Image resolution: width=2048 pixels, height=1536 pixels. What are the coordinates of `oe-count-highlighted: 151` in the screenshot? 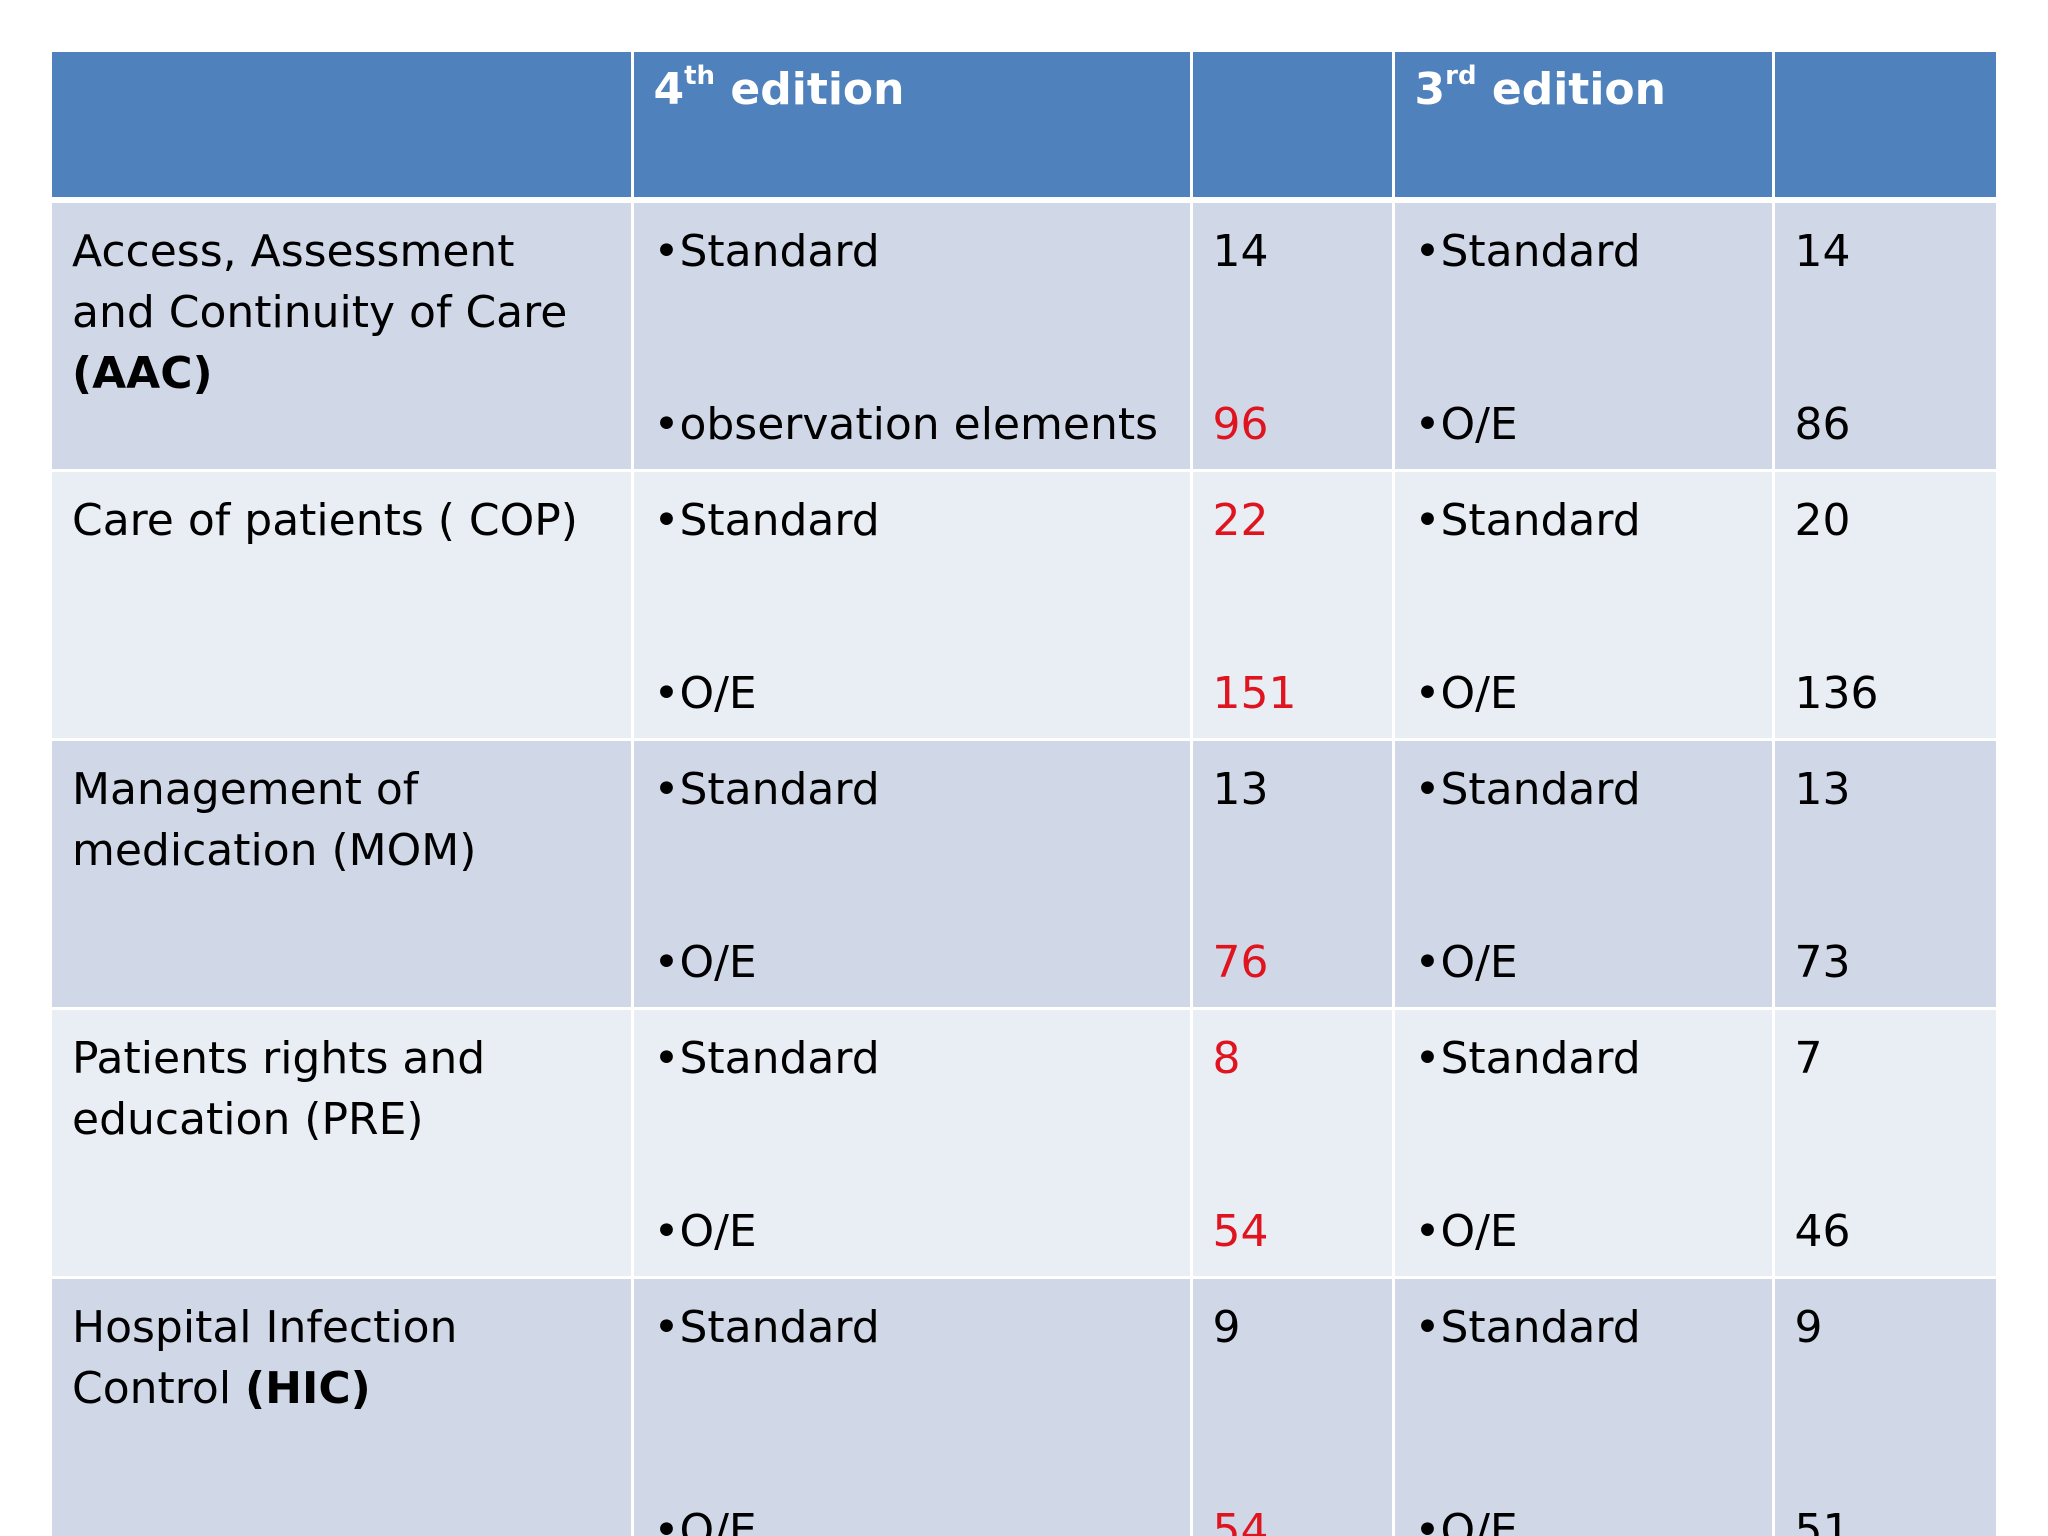 It's located at (1254, 693).